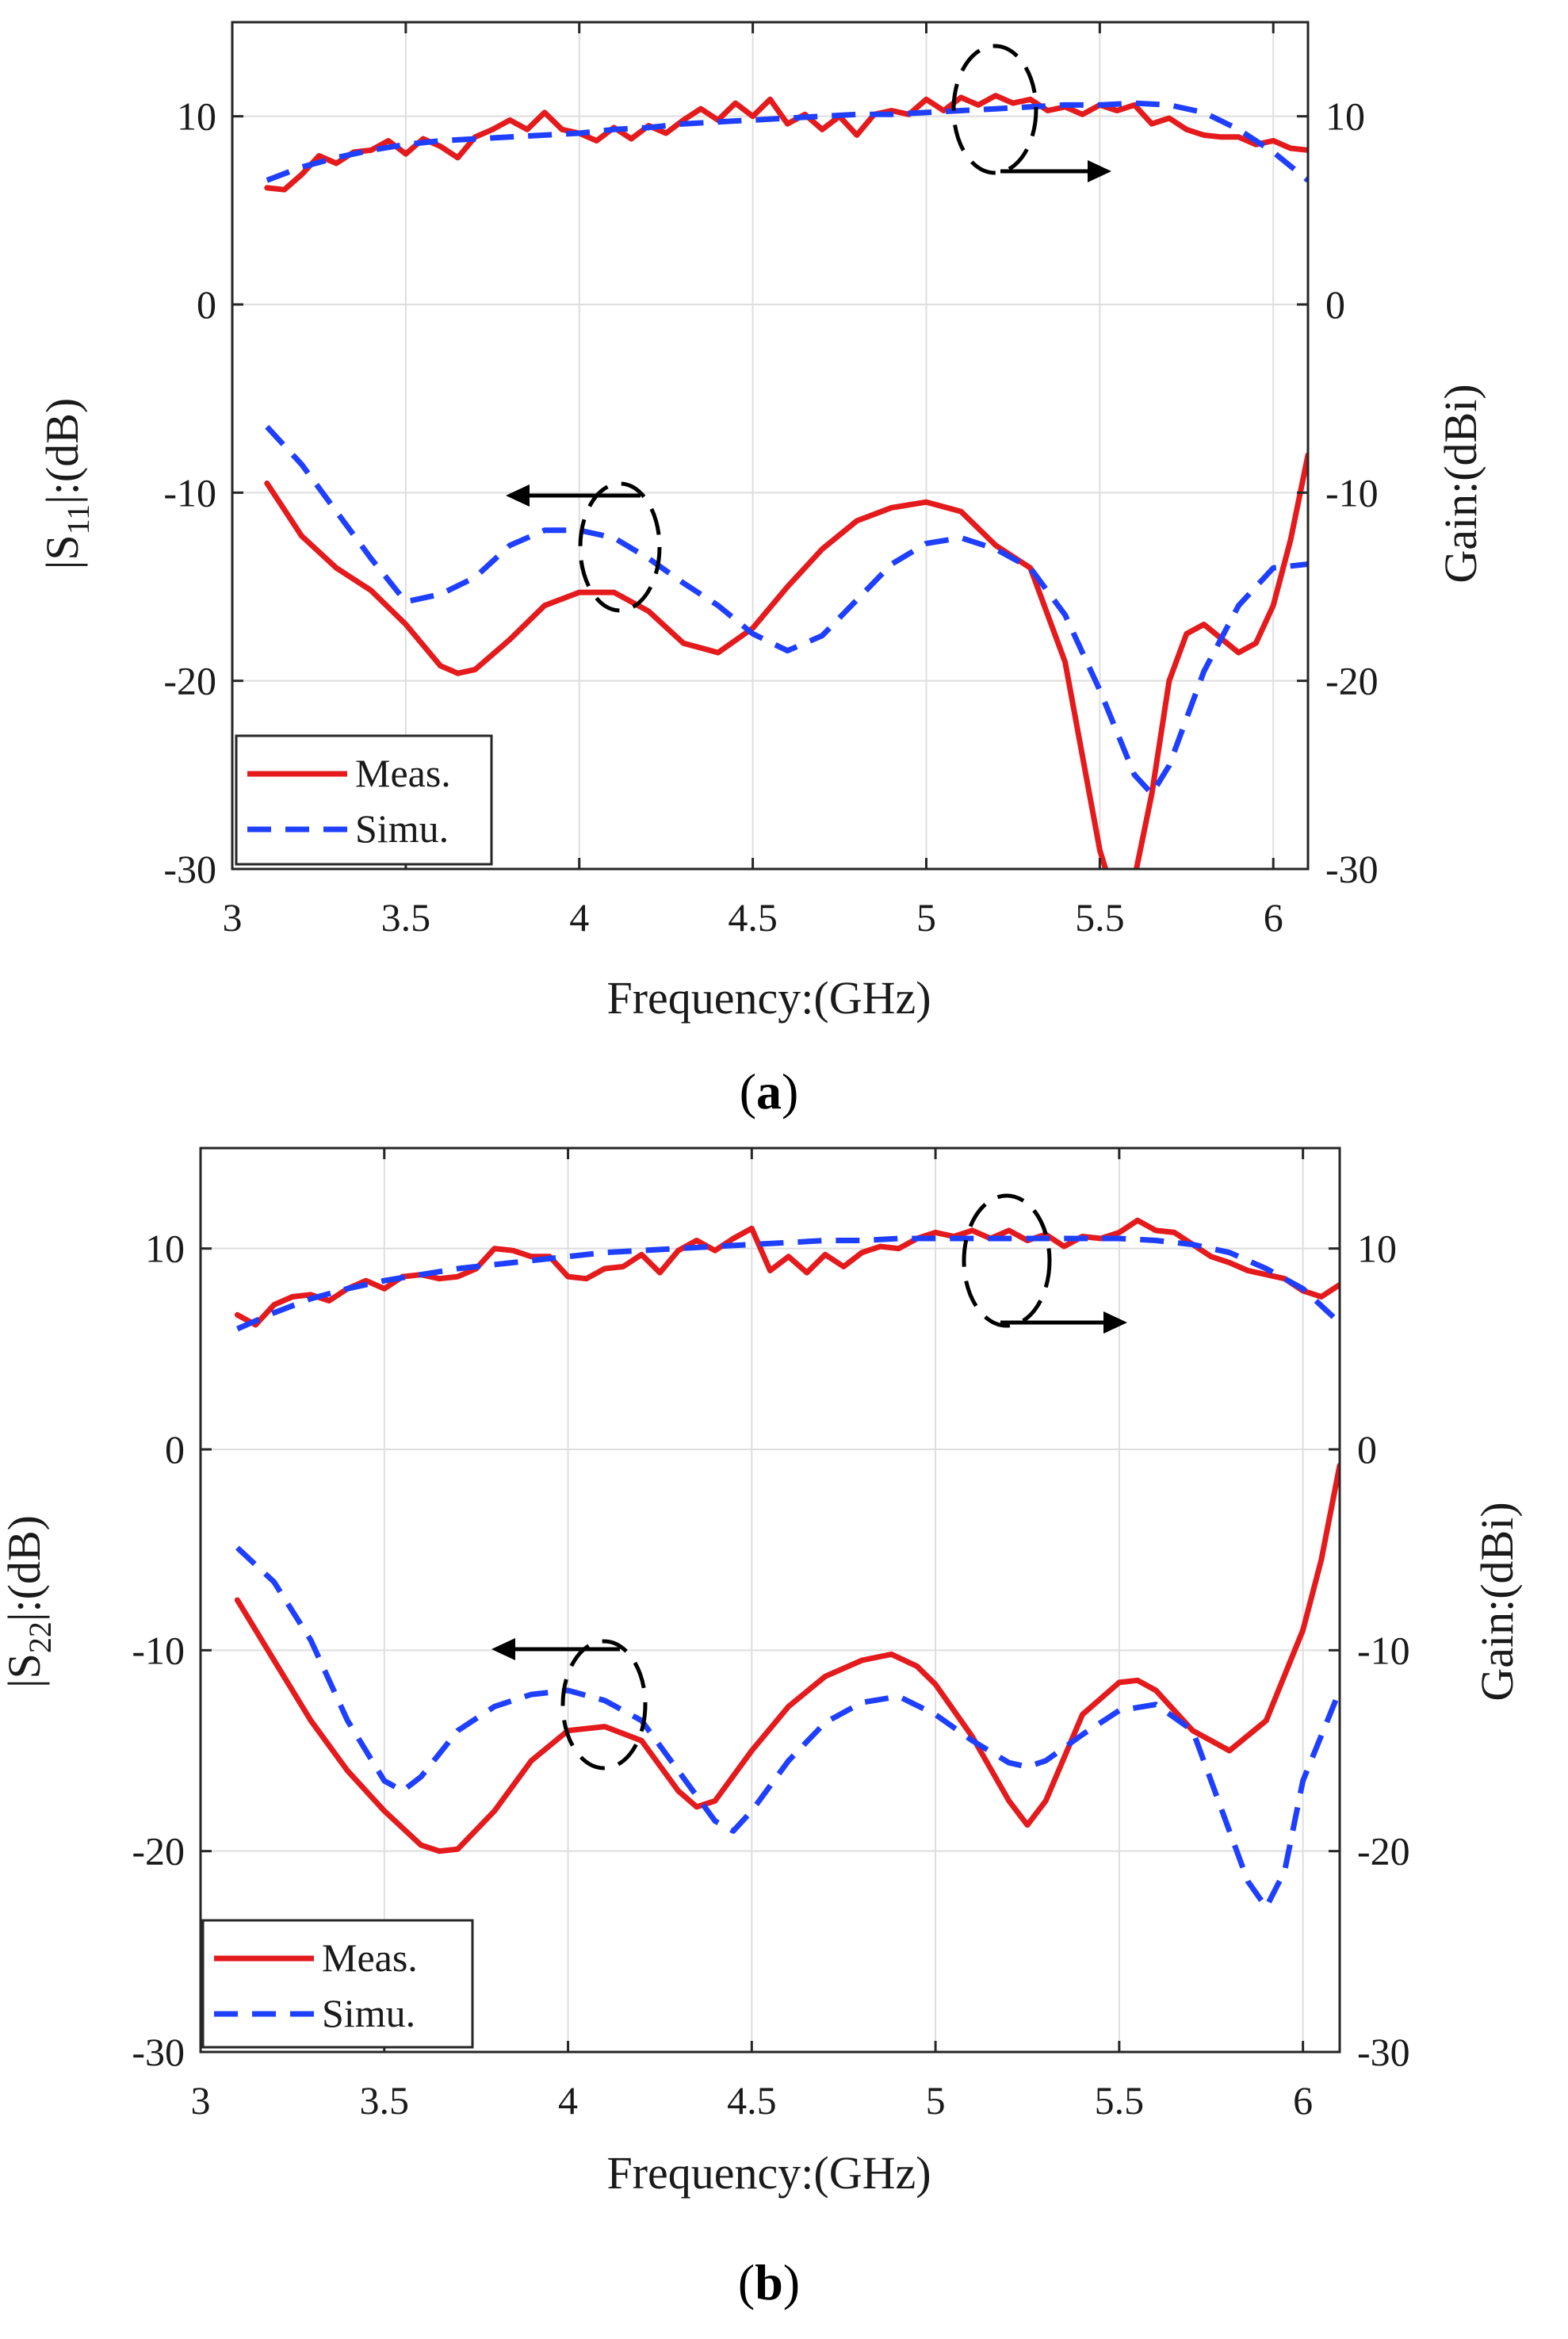 The height and width of the screenshot is (2339, 1568). I want to click on caption-letter: a, so click(769, 1091).